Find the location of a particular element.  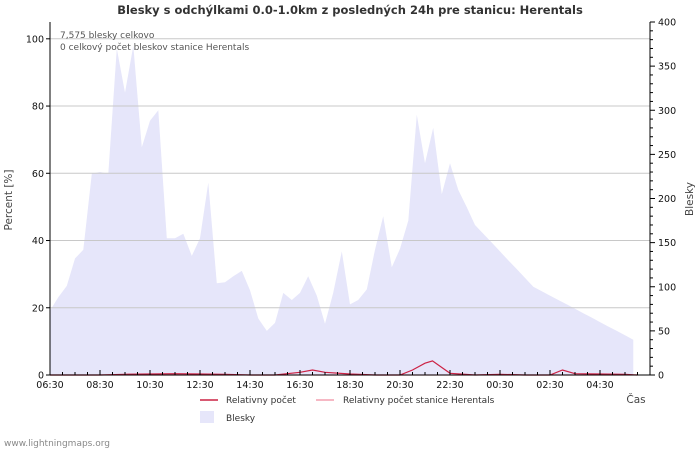

y-right-tick-label-400: 400 is located at coordinates (667, 23).